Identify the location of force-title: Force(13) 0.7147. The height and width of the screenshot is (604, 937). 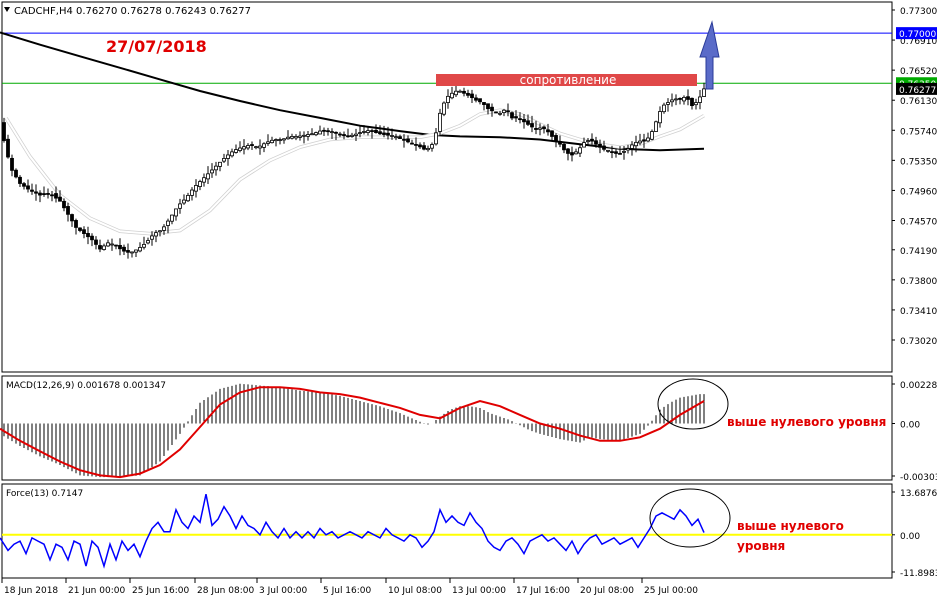
(44, 494).